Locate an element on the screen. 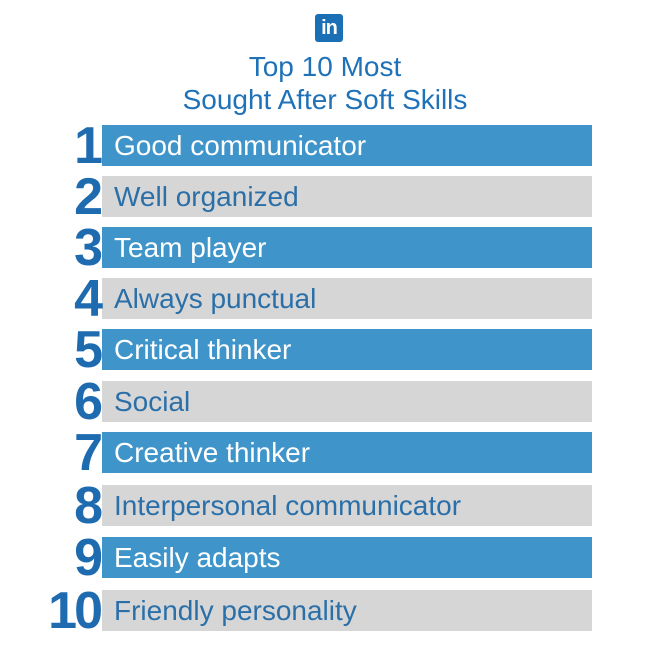  skill-label: Social is located at coordinates (152, 401).